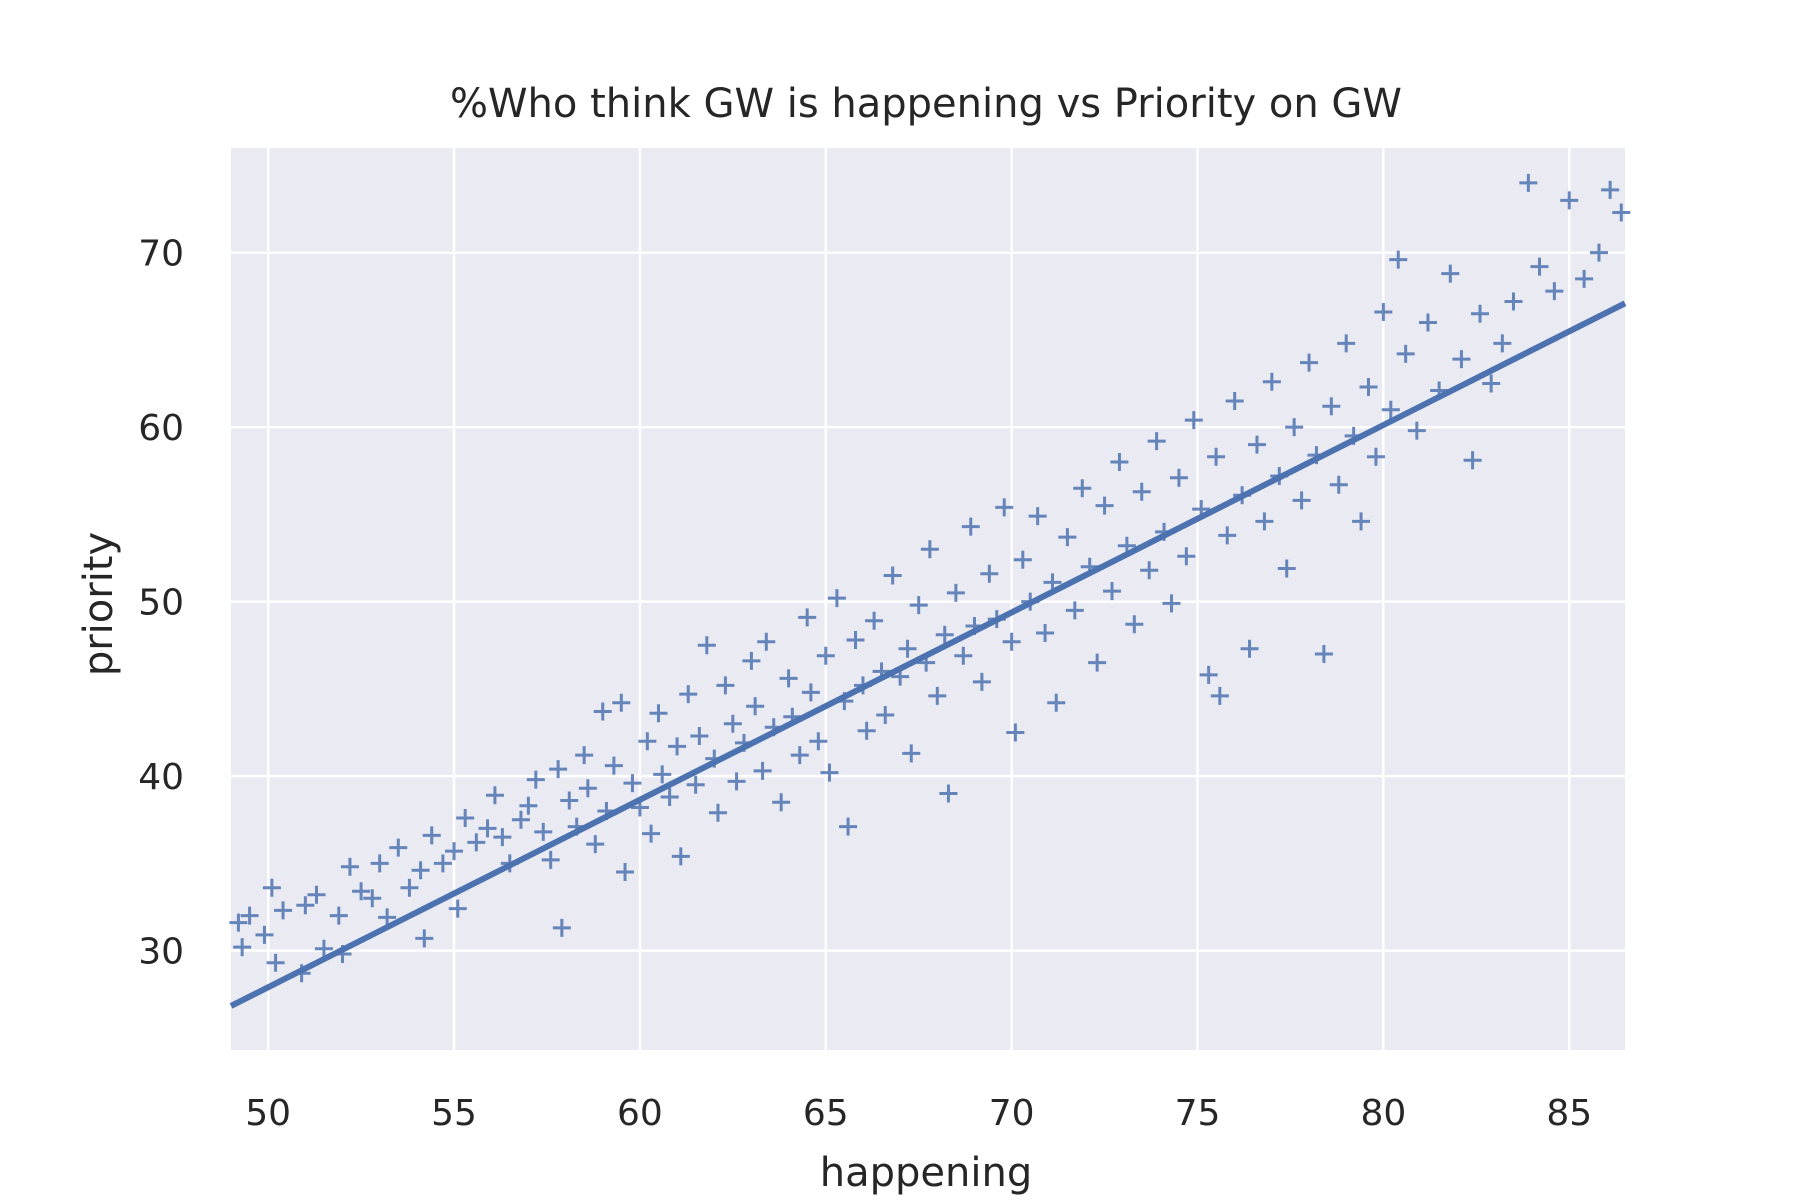 The image size is (1800, 1200). What do you see at coordinates (161, 428) in the screenshot?
I see `y-tick-label: 60` at bounding box center [161, 428].